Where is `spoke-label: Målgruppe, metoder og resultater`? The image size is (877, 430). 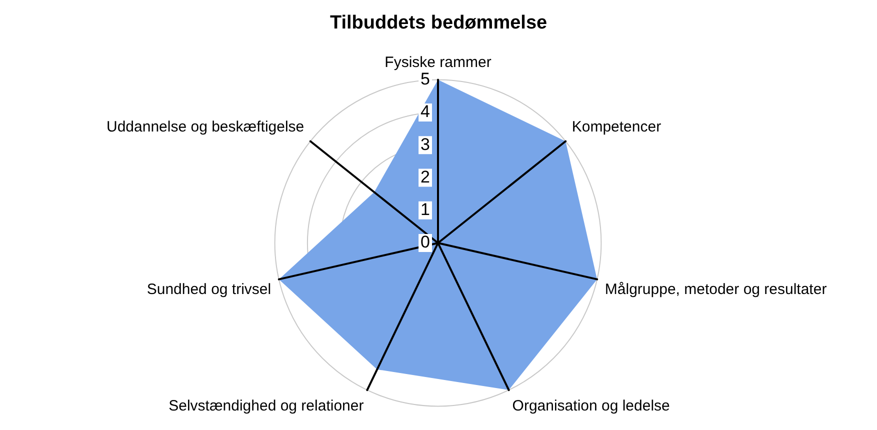
spoke-label: Målgruppe, metoder og resultater is located at coordinates (715, 289).